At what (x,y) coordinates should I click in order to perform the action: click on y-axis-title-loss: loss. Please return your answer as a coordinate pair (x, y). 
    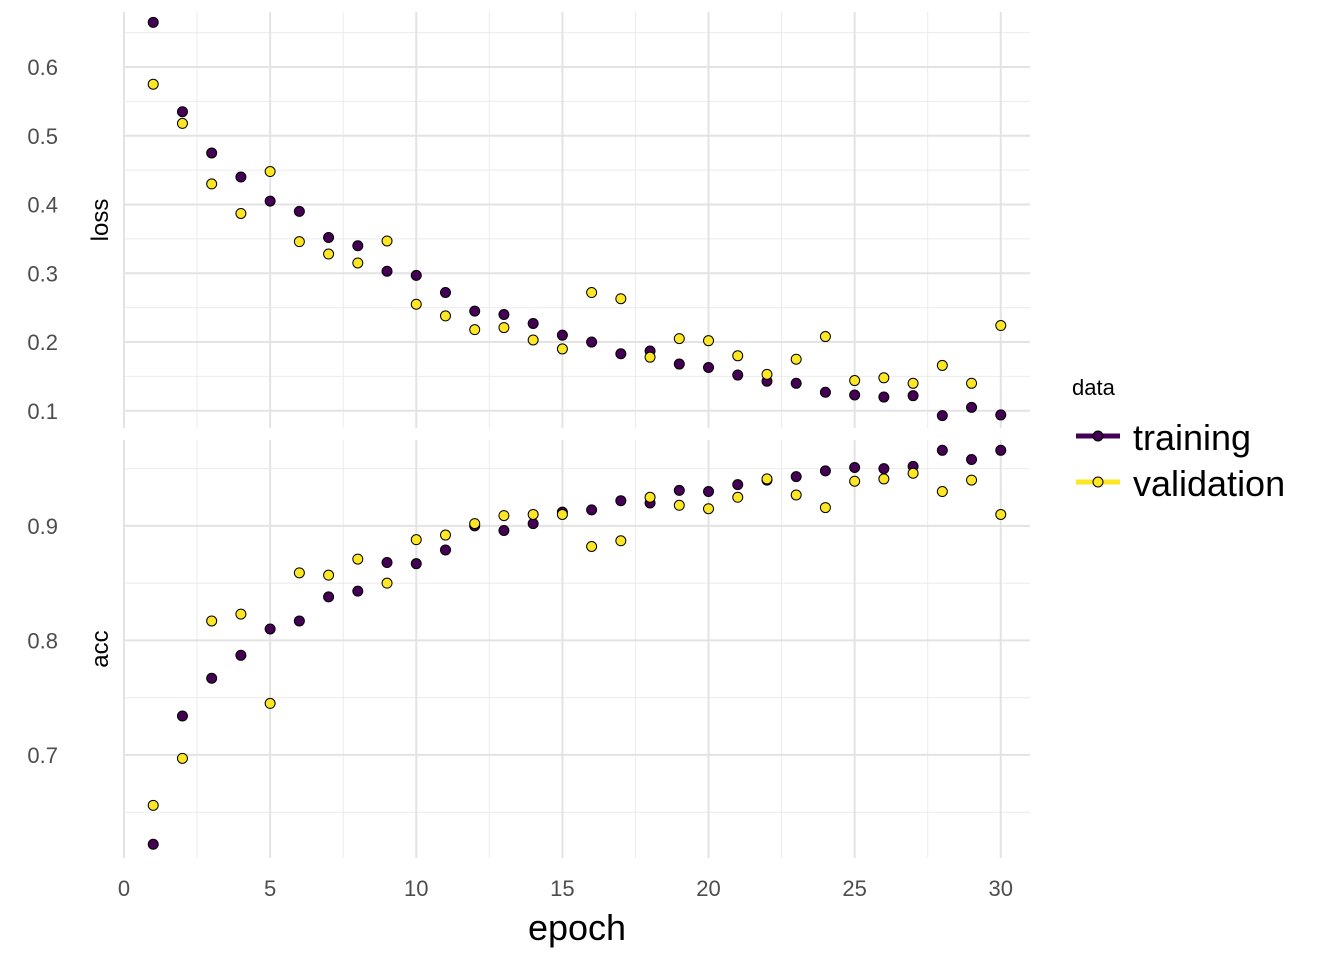
    Looking at the image, I should click on (100, 220).